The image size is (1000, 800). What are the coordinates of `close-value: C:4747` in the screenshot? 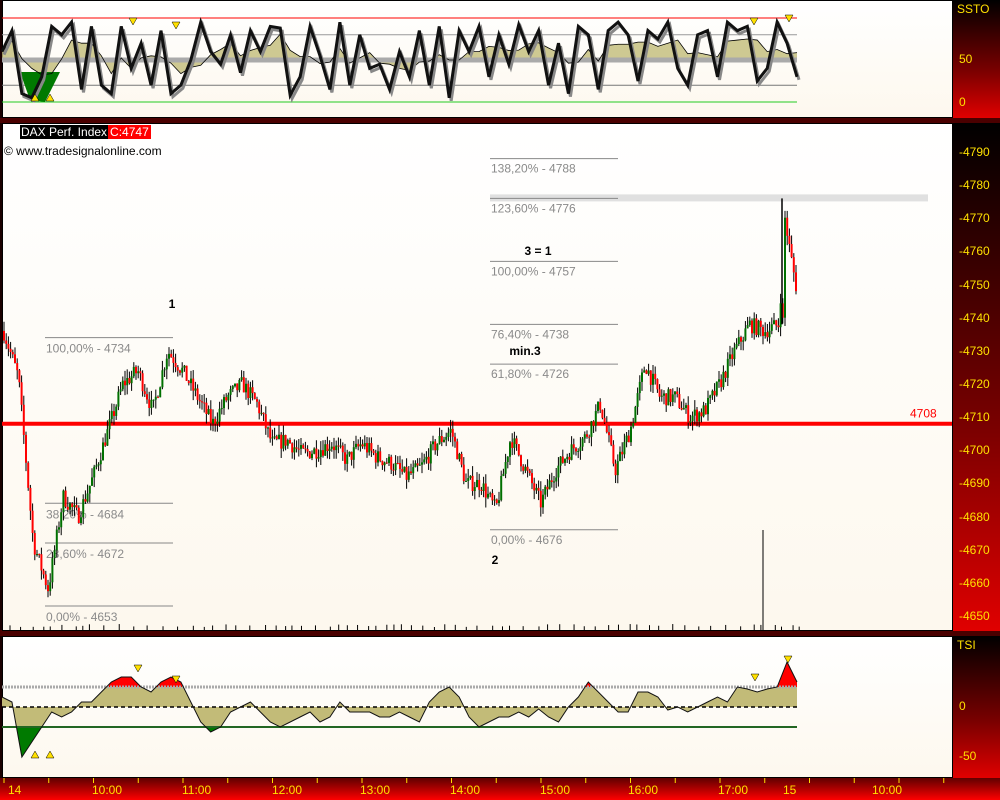 It's located at (129, 132).